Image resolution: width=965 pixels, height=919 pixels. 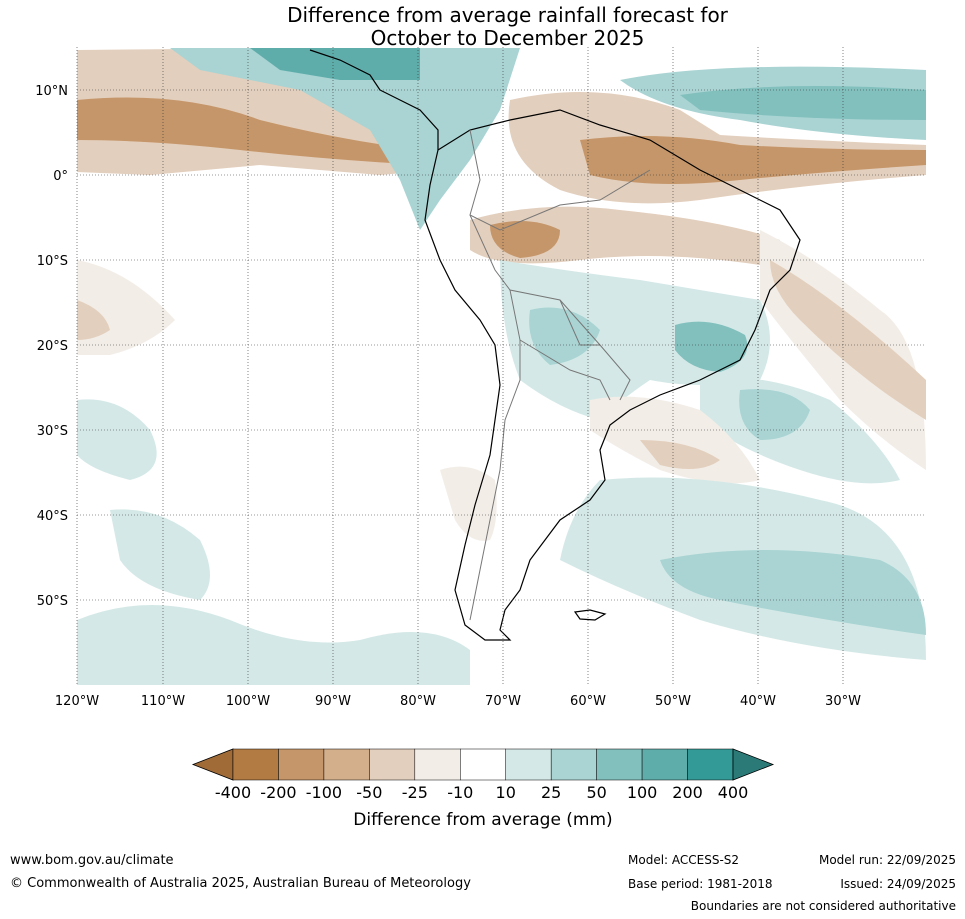 I want to click on title-line-2: October to December 2025, so click(x=507, y=38).